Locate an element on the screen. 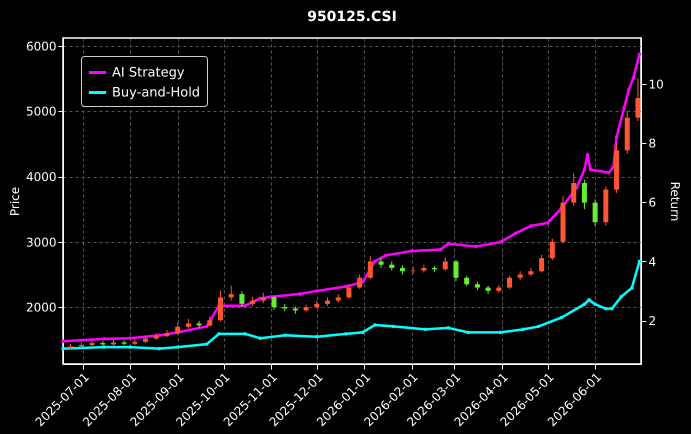  y2-tick-label: 2 is located at coordinates (652, 321).